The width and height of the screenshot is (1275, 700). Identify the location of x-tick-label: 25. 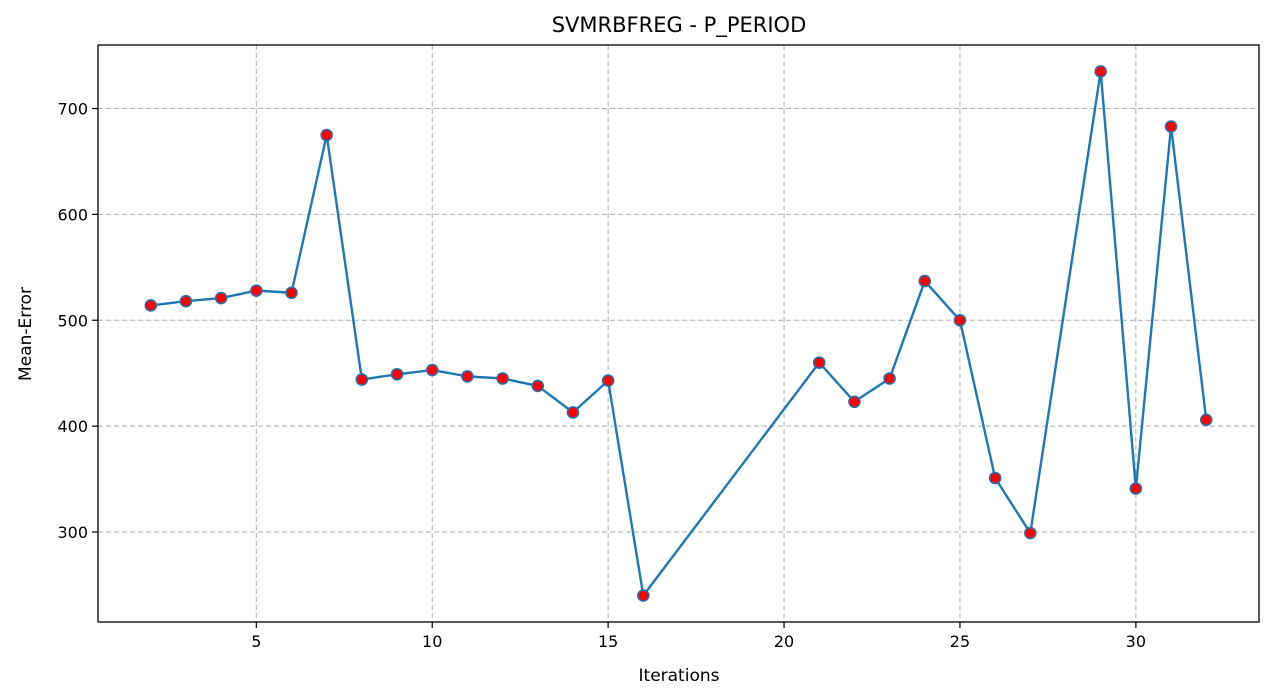
(960, 641).